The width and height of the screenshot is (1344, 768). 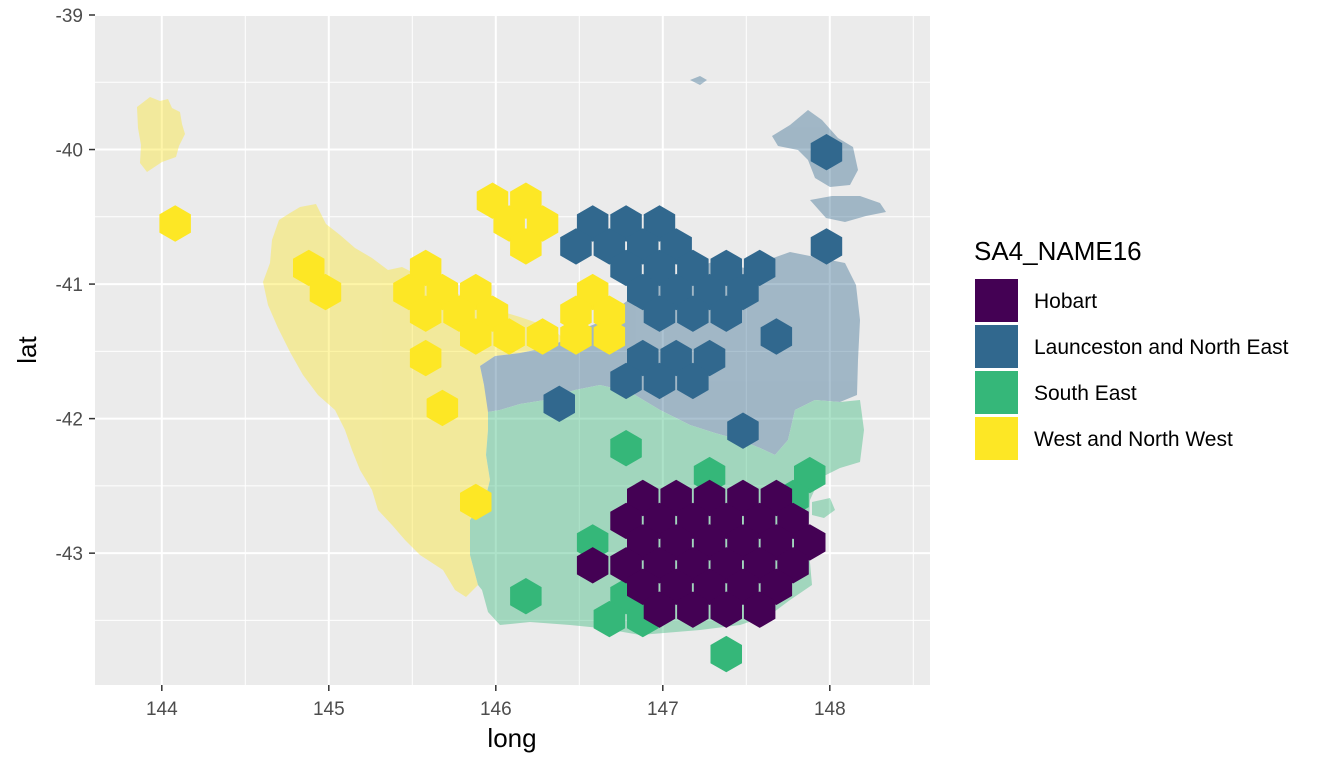 What do you see at coordinates (27, 349) in the screenshot?
I see `y-axis-title: lat` at bounding box center [27, 349].